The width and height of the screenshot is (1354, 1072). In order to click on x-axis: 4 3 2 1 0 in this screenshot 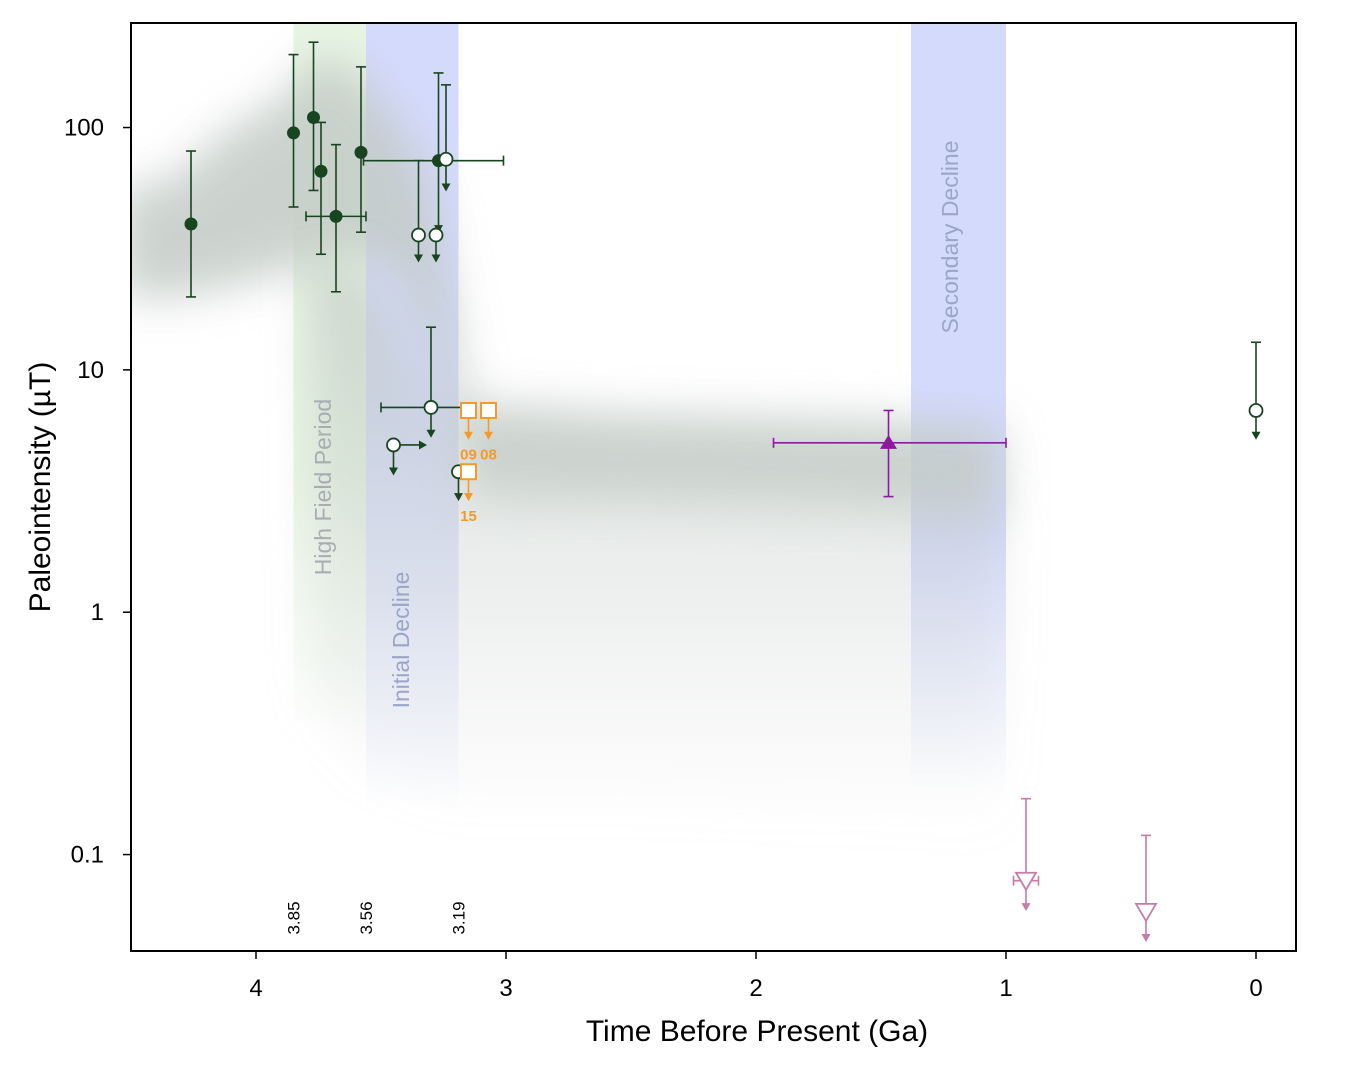, I will do `click(756, 976)`.